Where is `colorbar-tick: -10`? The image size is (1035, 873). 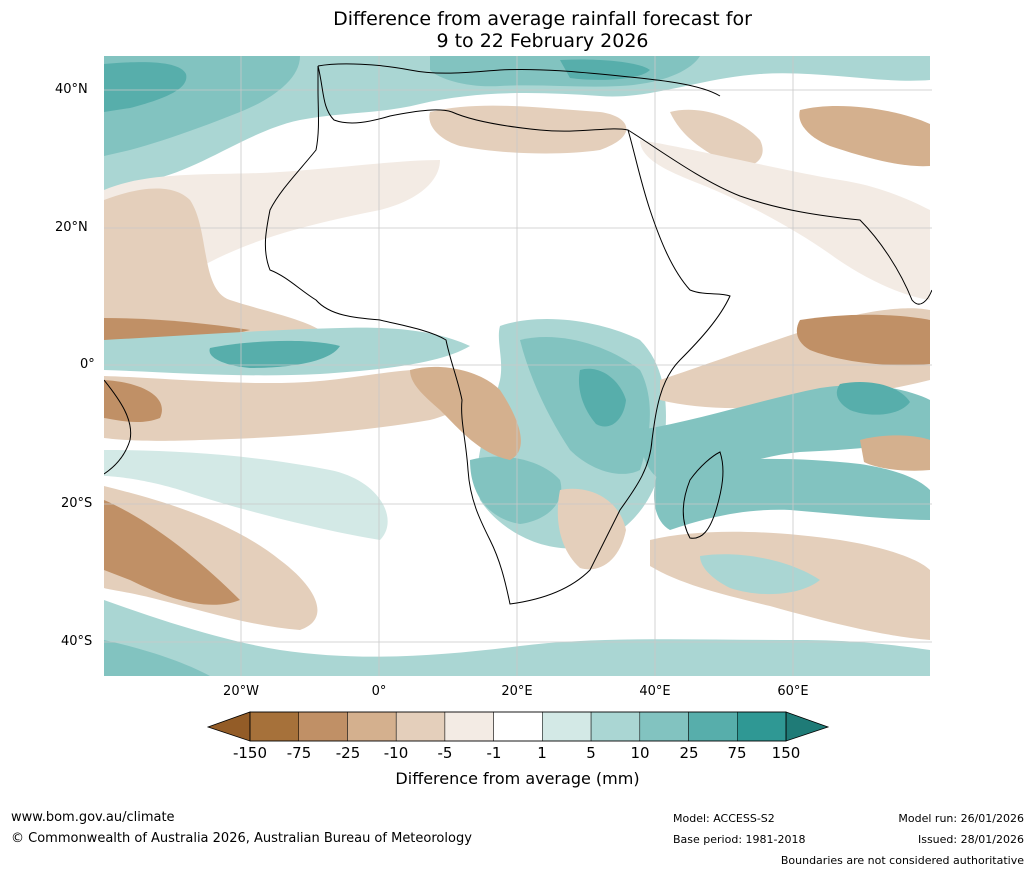 colorbar-tick: -10 is located at coordinates (396, 753).